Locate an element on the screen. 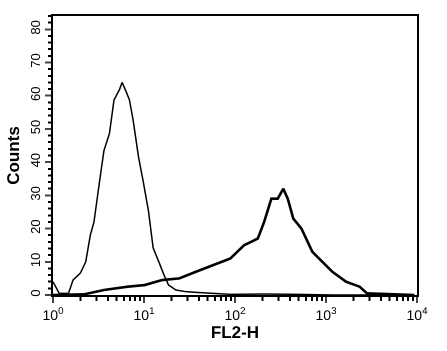 The width and height of the screenshot is (447, 351). y-axis-title: Counts is located at coordinates (13, 155).